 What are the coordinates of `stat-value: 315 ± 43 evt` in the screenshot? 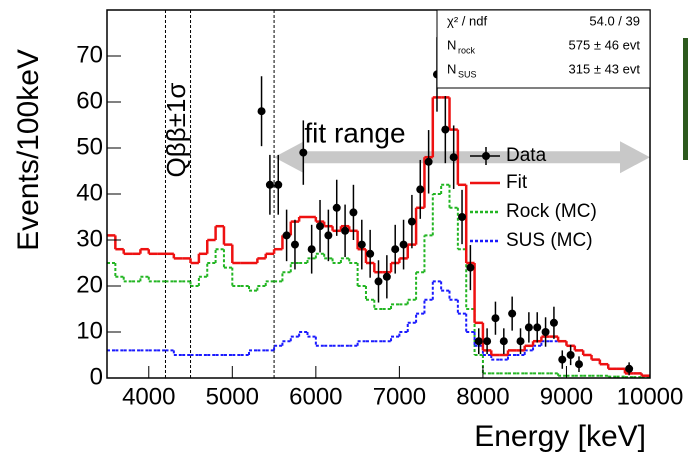 It's located at (605, 68).